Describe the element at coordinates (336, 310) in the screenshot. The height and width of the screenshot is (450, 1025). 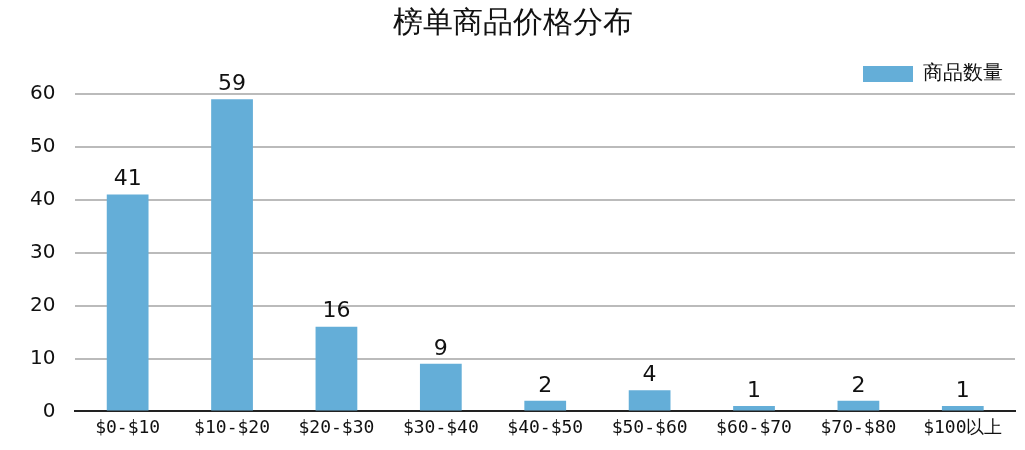
I see `data-label: 16` at that location.